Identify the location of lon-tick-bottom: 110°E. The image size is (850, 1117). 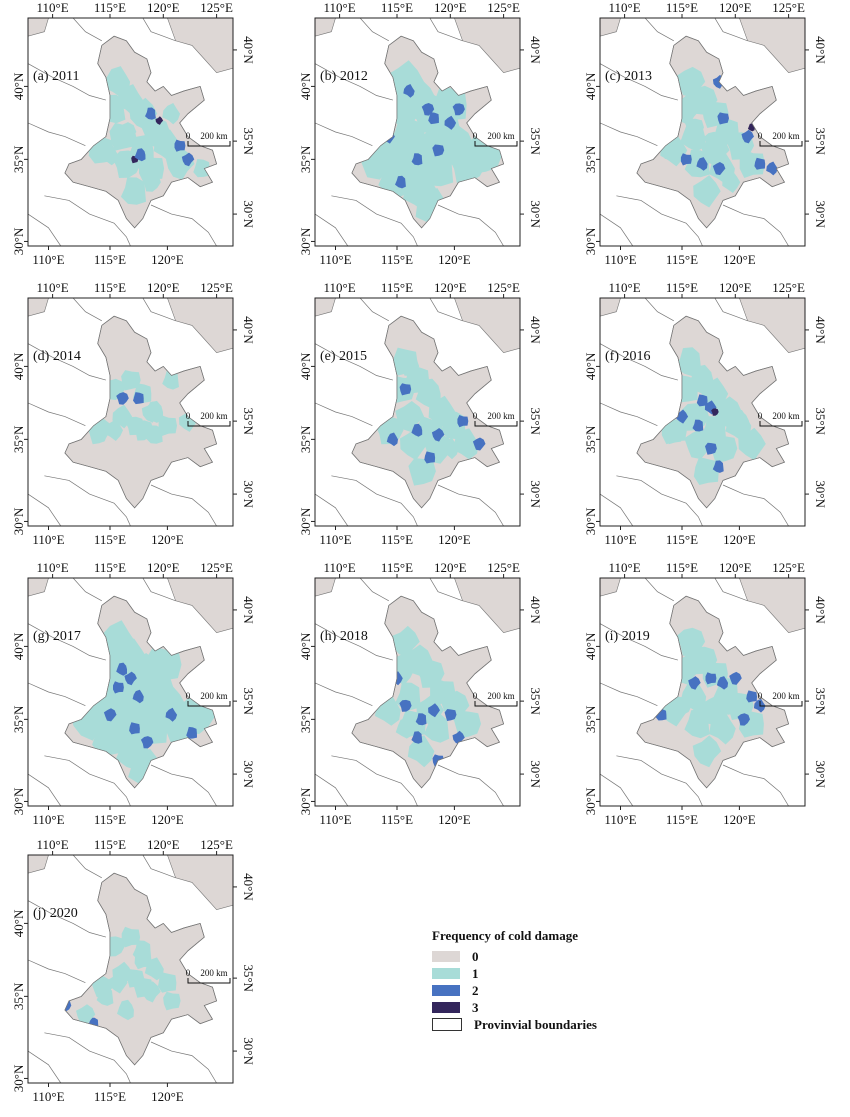
(48, 1096).